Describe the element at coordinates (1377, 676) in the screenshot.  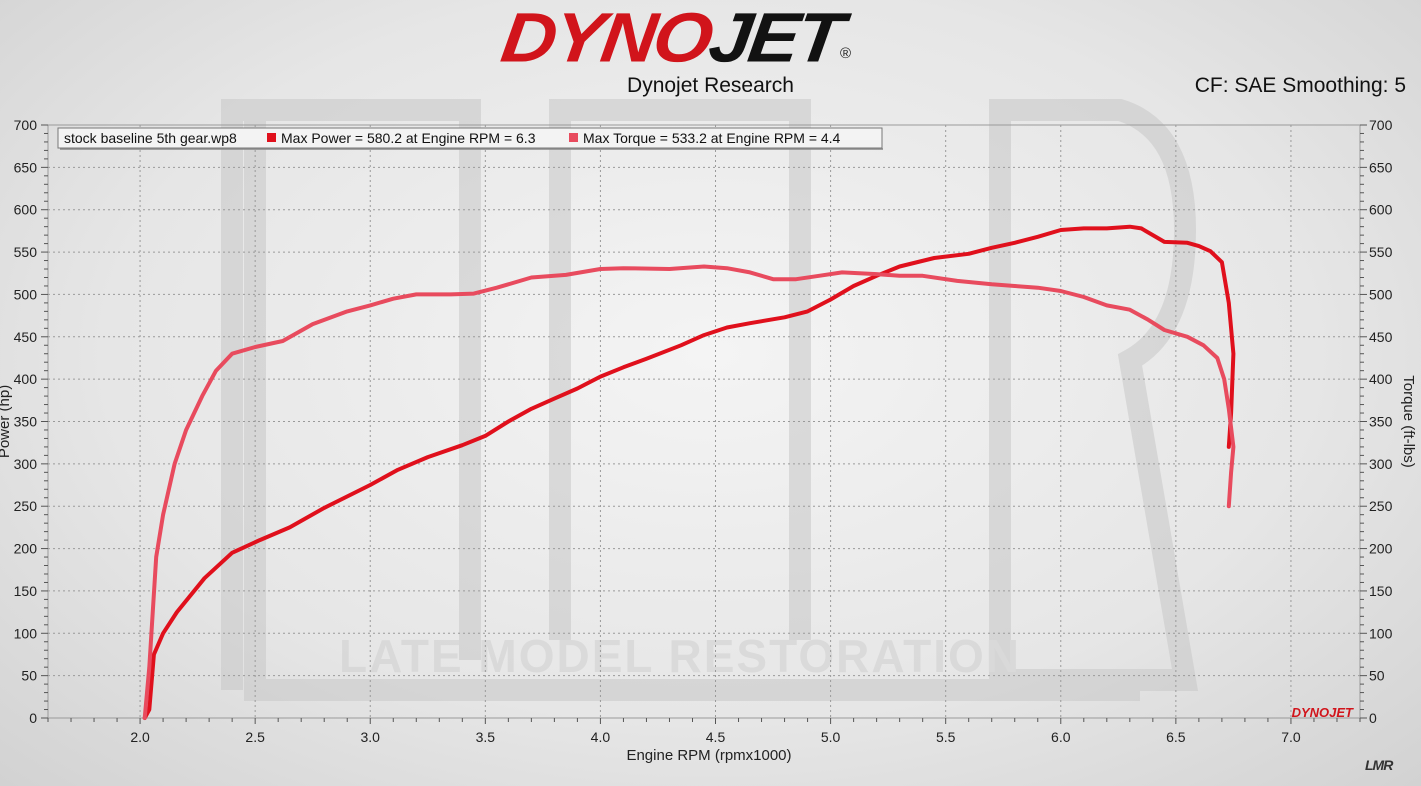
I see `y2-tick-label: 50` at that location.